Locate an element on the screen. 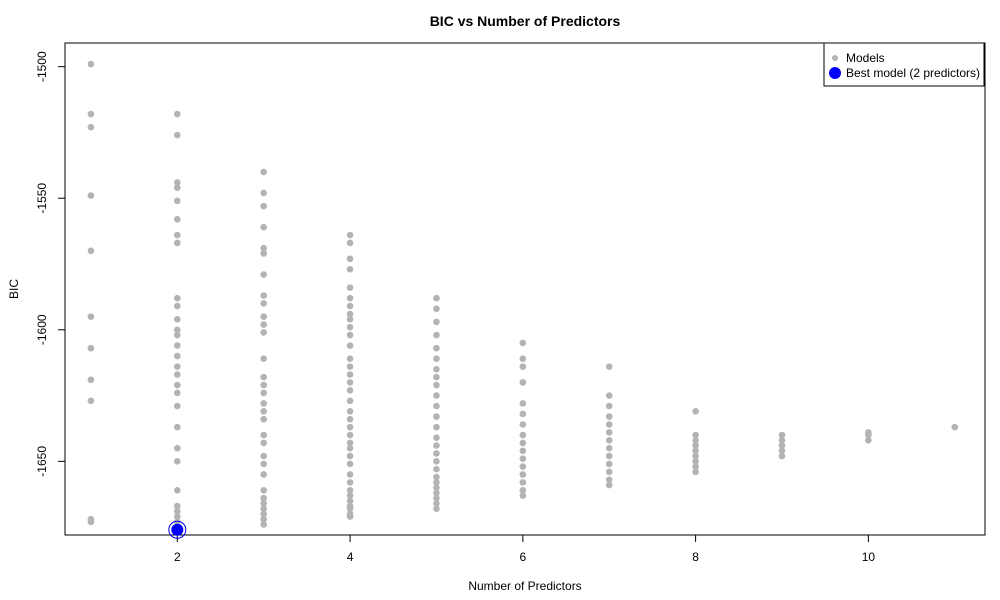  x-axis-label: Number of Predictors is located at coordinates (524, 586).